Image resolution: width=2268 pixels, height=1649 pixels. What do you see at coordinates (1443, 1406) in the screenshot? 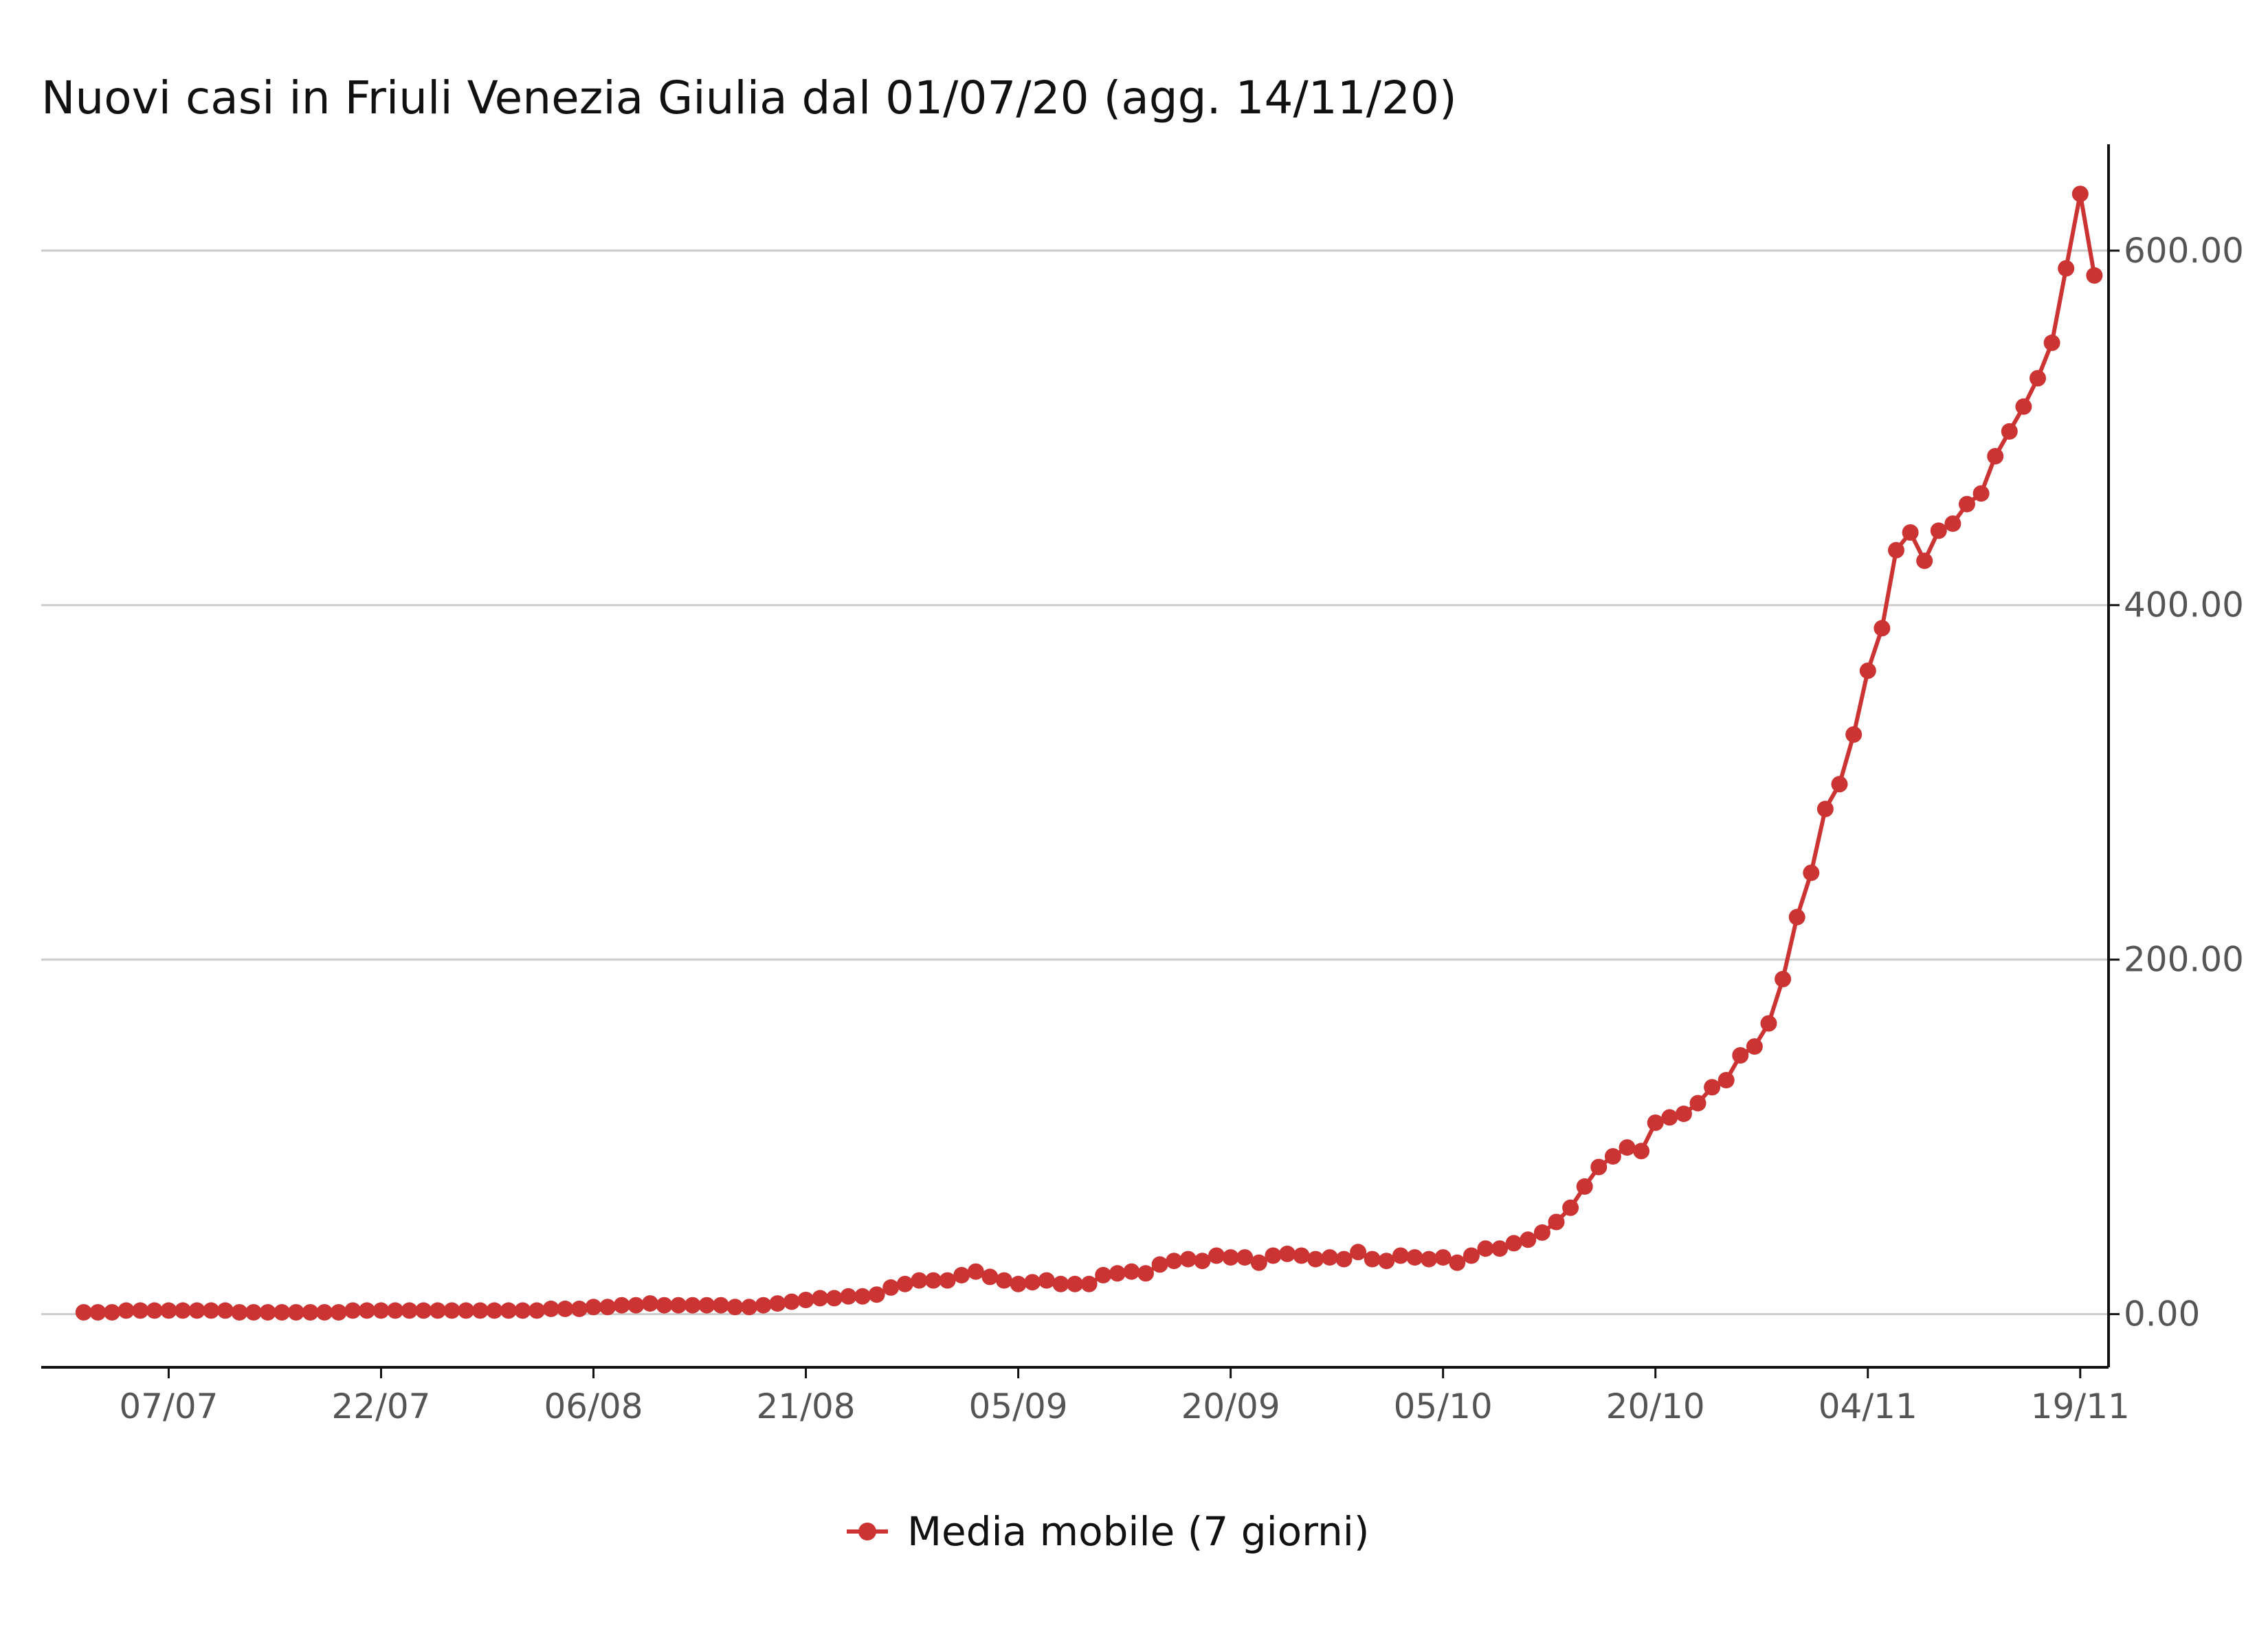
I see `x-tick-label: 05/10` at bounding box center [1443, 1406].